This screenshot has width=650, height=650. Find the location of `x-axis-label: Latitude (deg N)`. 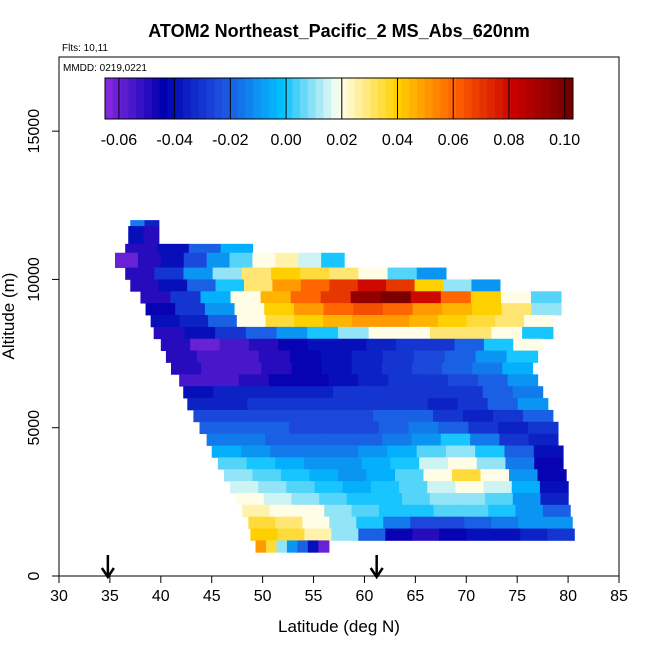

x-axis-label: Latitude (deg N) is located at coordinates (339, 626).